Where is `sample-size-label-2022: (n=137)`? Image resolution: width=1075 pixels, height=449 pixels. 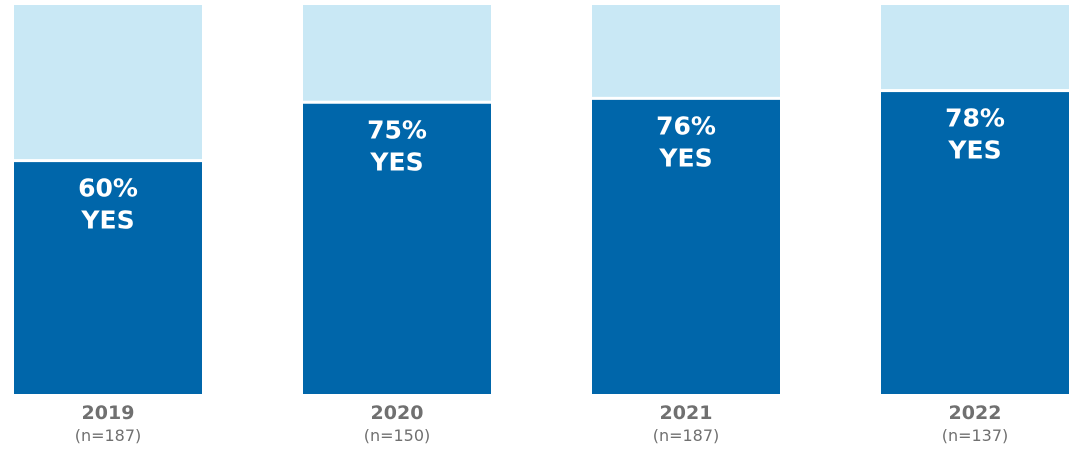 sample-size-label-2022: (n=137) is located at coordinates (975, 435).